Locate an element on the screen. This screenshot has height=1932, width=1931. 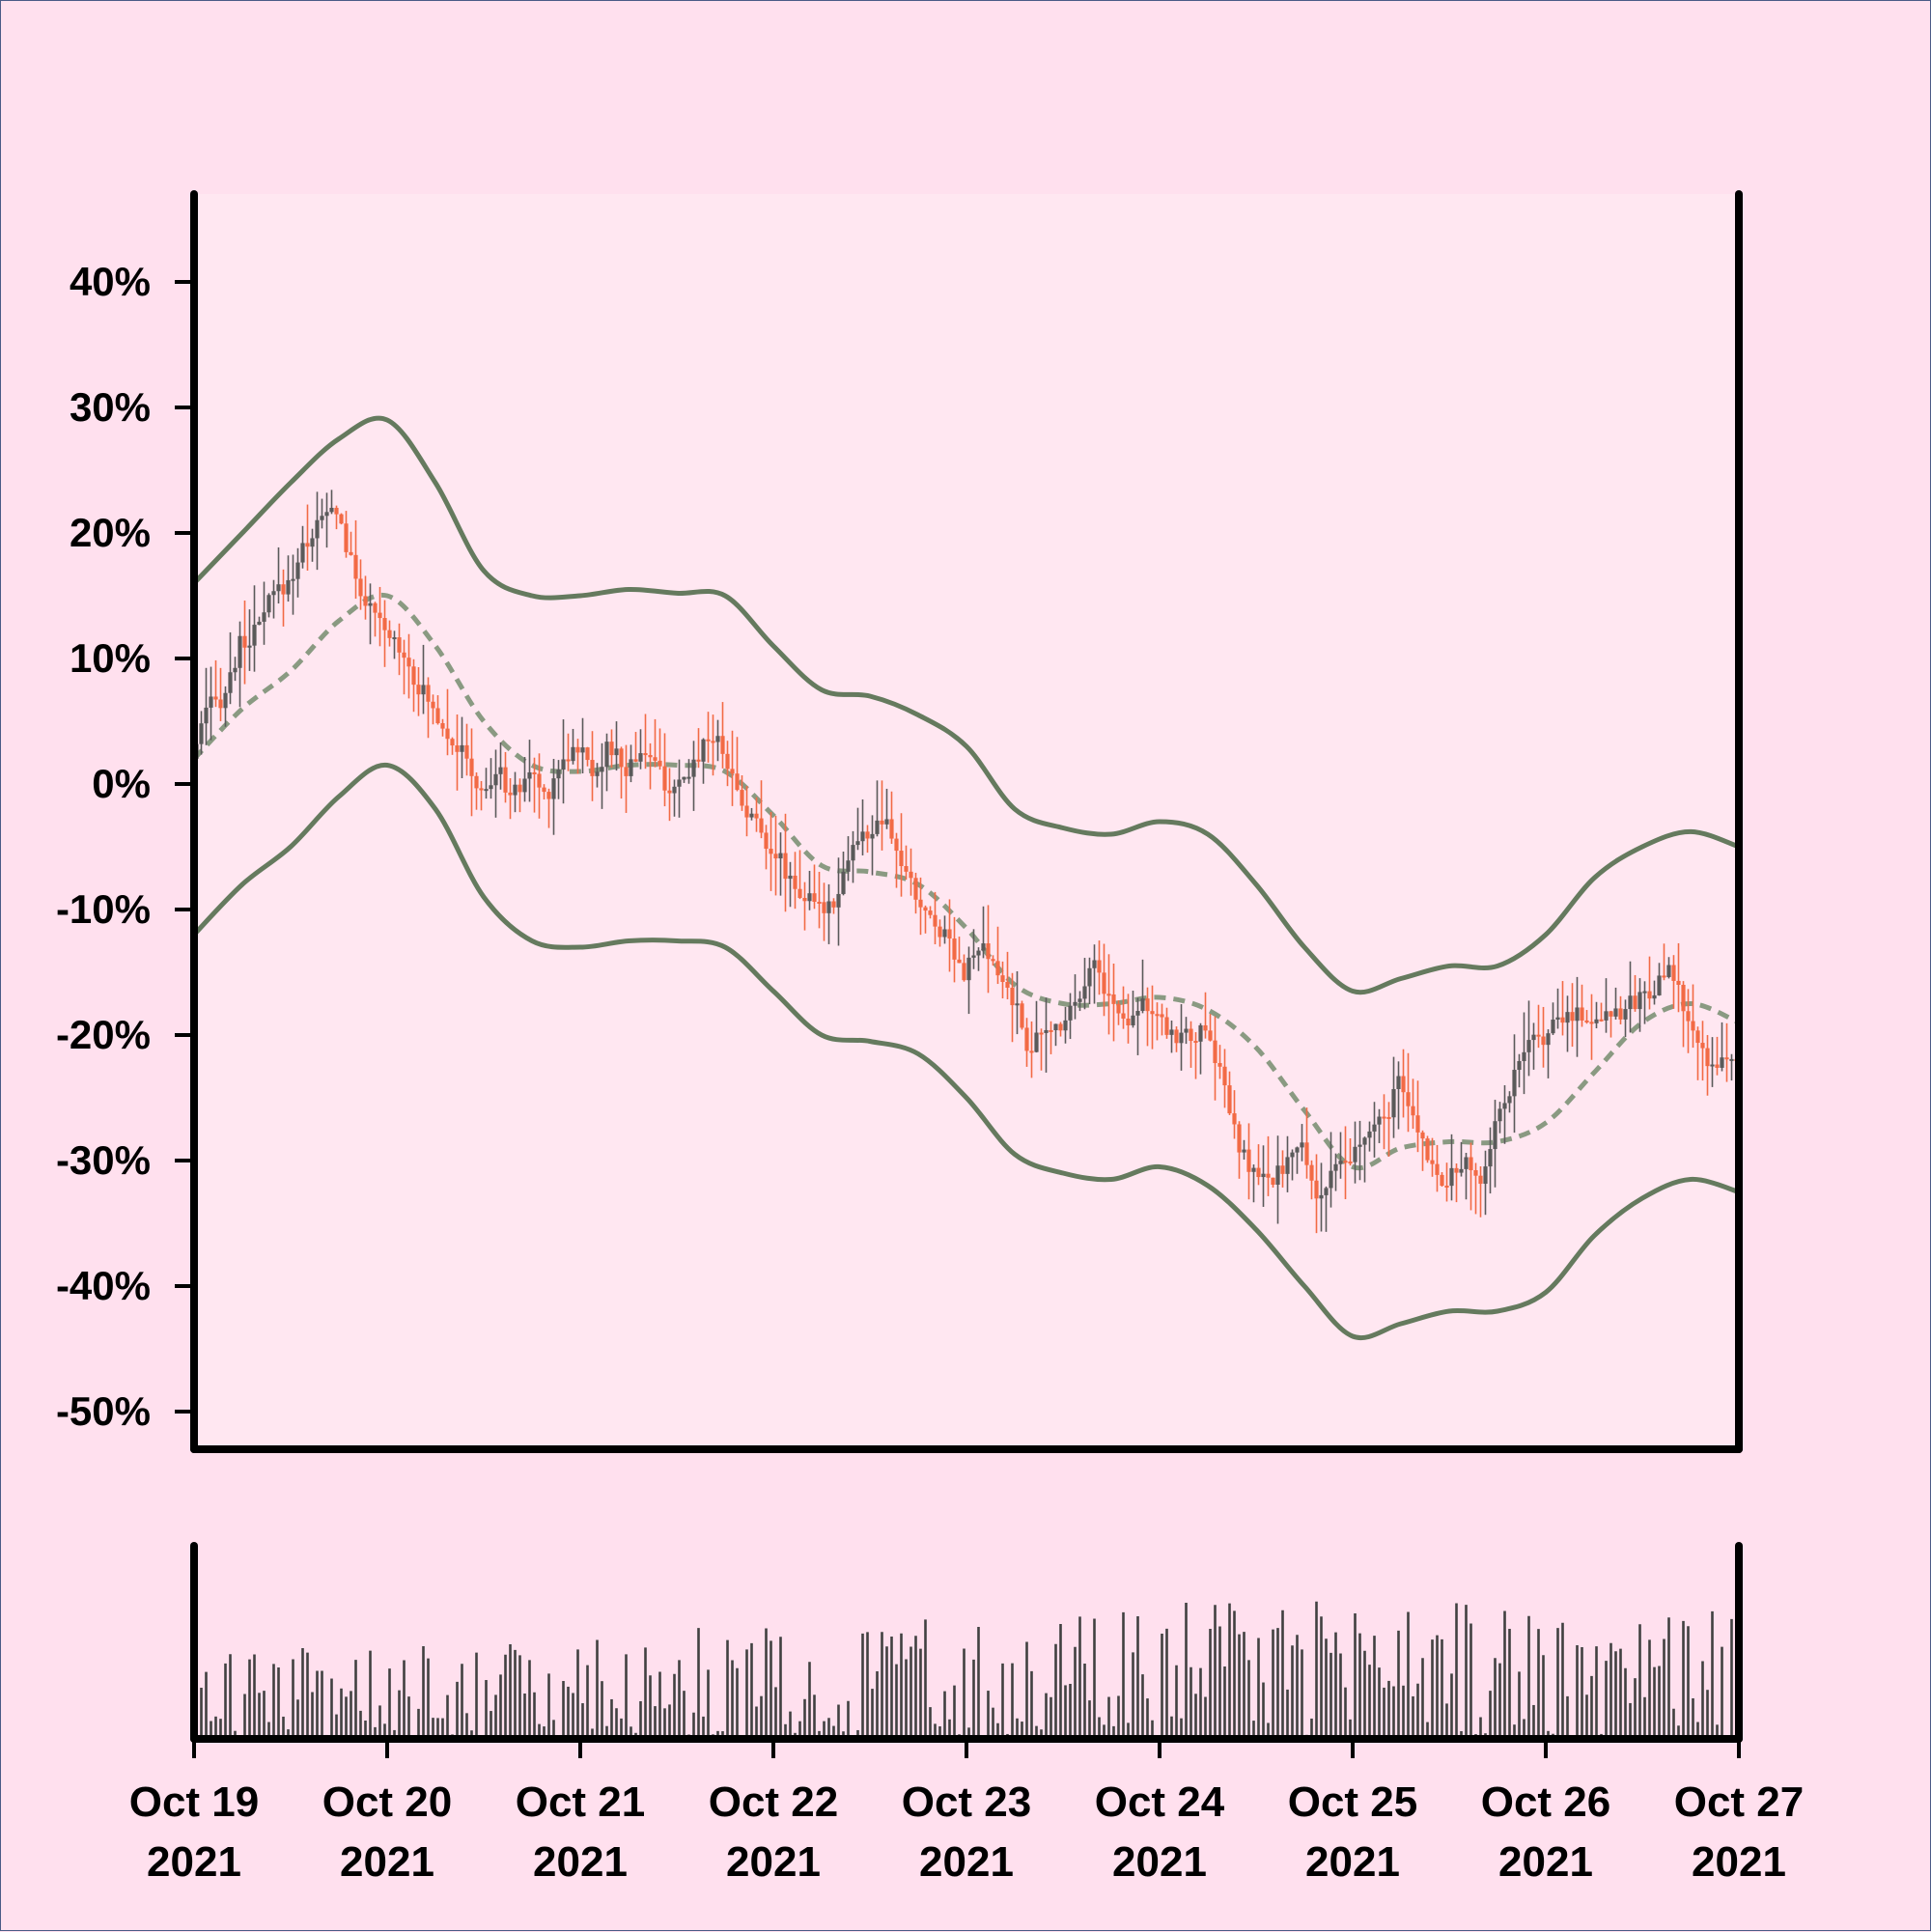
x-tick-label-date: Oct 19 is located at coordinates (194, 1802).